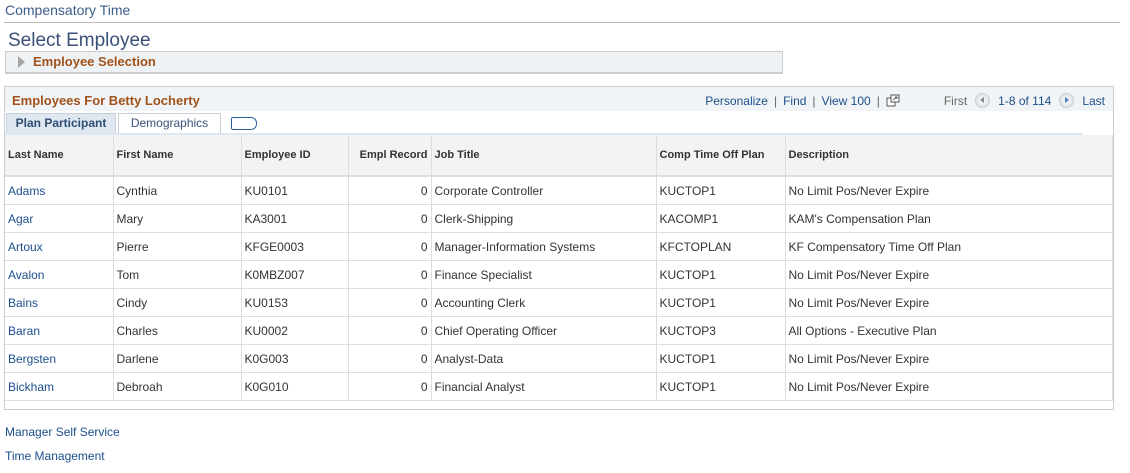 The height and width of the screenshot is (473, 1130). I want to click on zoom-window-icon, so click(893, 100).